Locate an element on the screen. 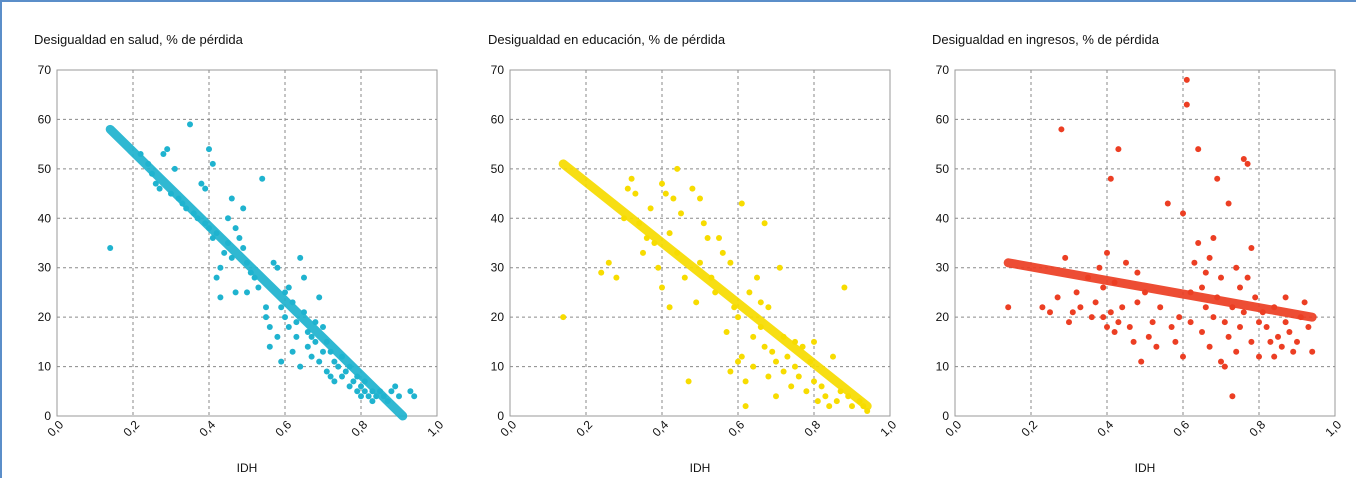  x-axis-label-health: IDH is located at coordinates (247, 468).